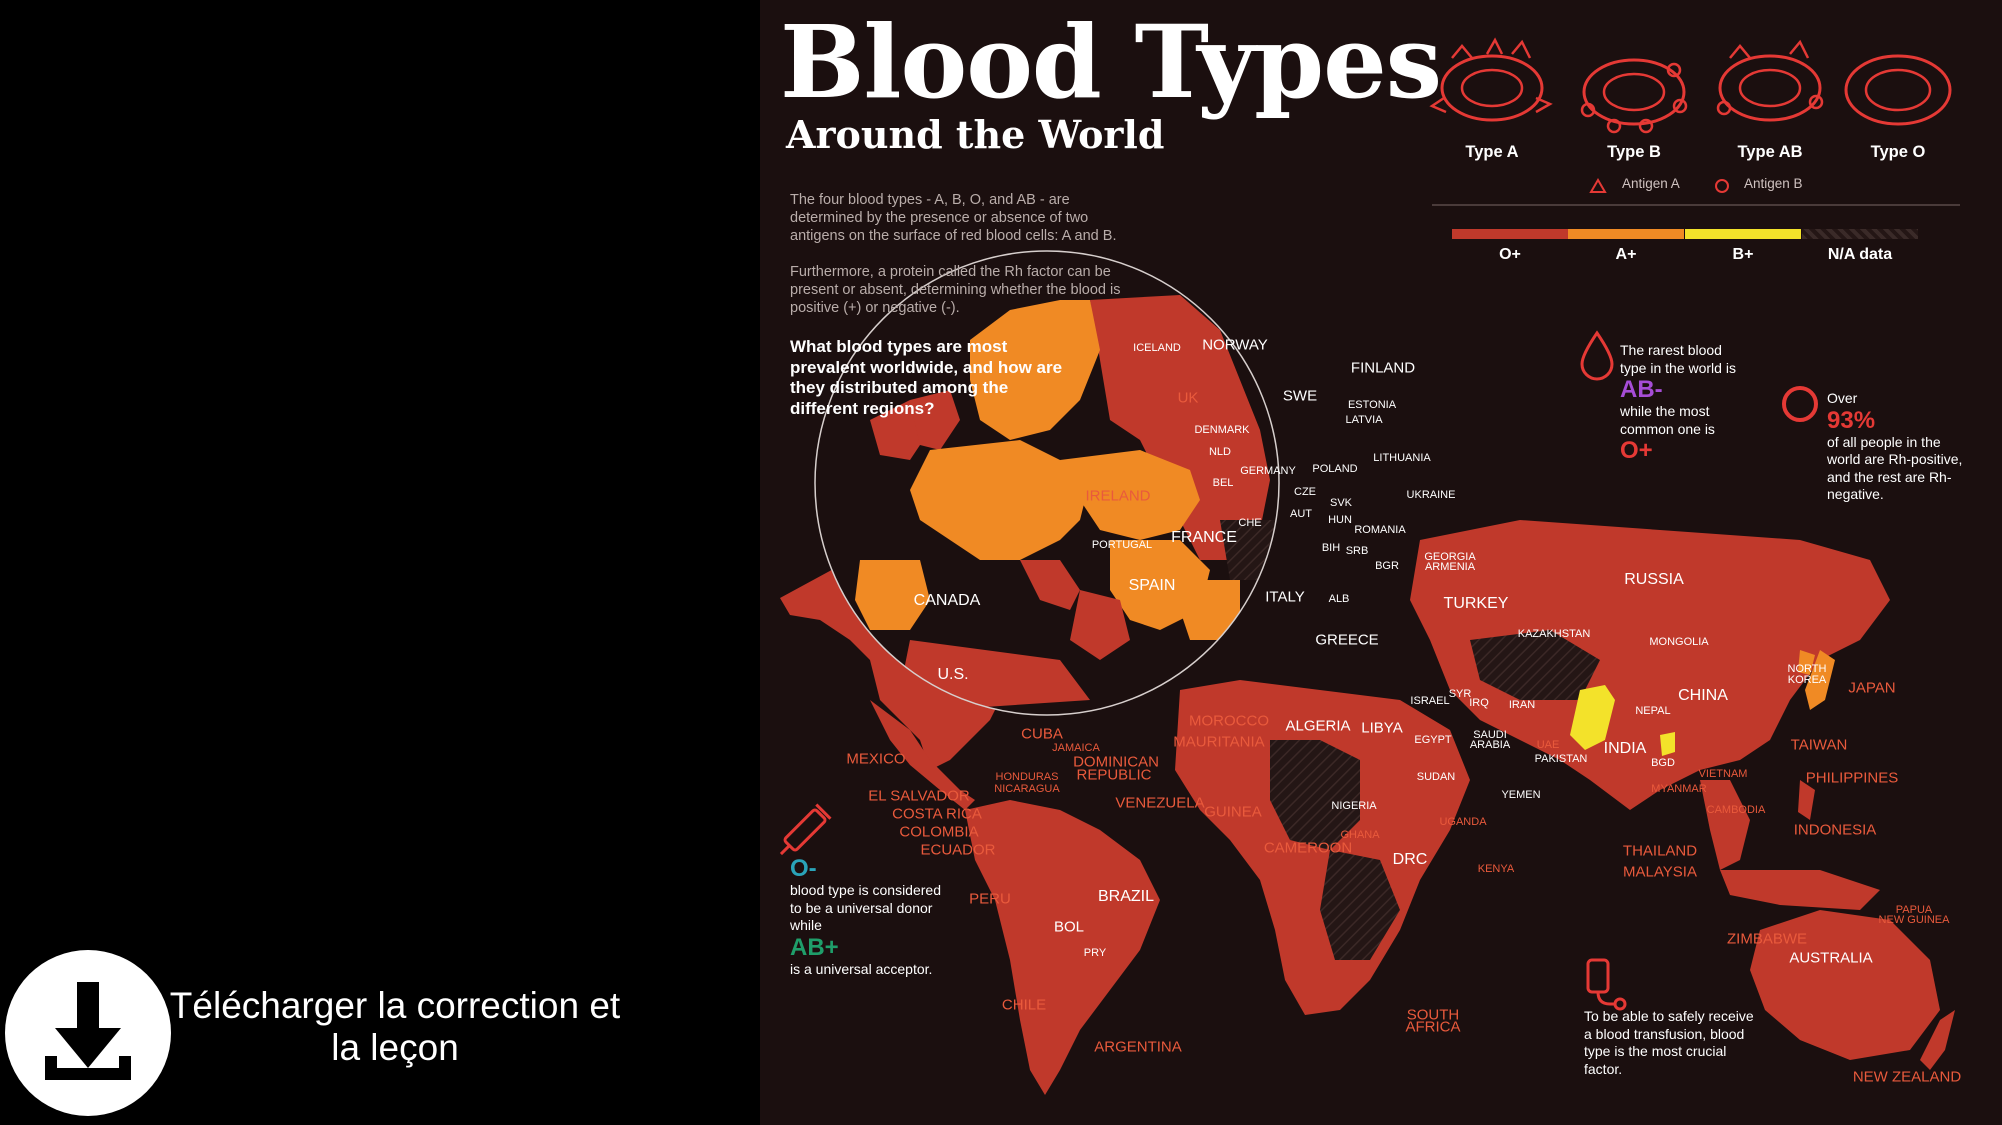 This screenshot has height=1125, width=2002. What do you see at coordinates (1380, 530) in the screenshot?
I see `country-label: ROMANIA` at bounding box center [1380, 530].